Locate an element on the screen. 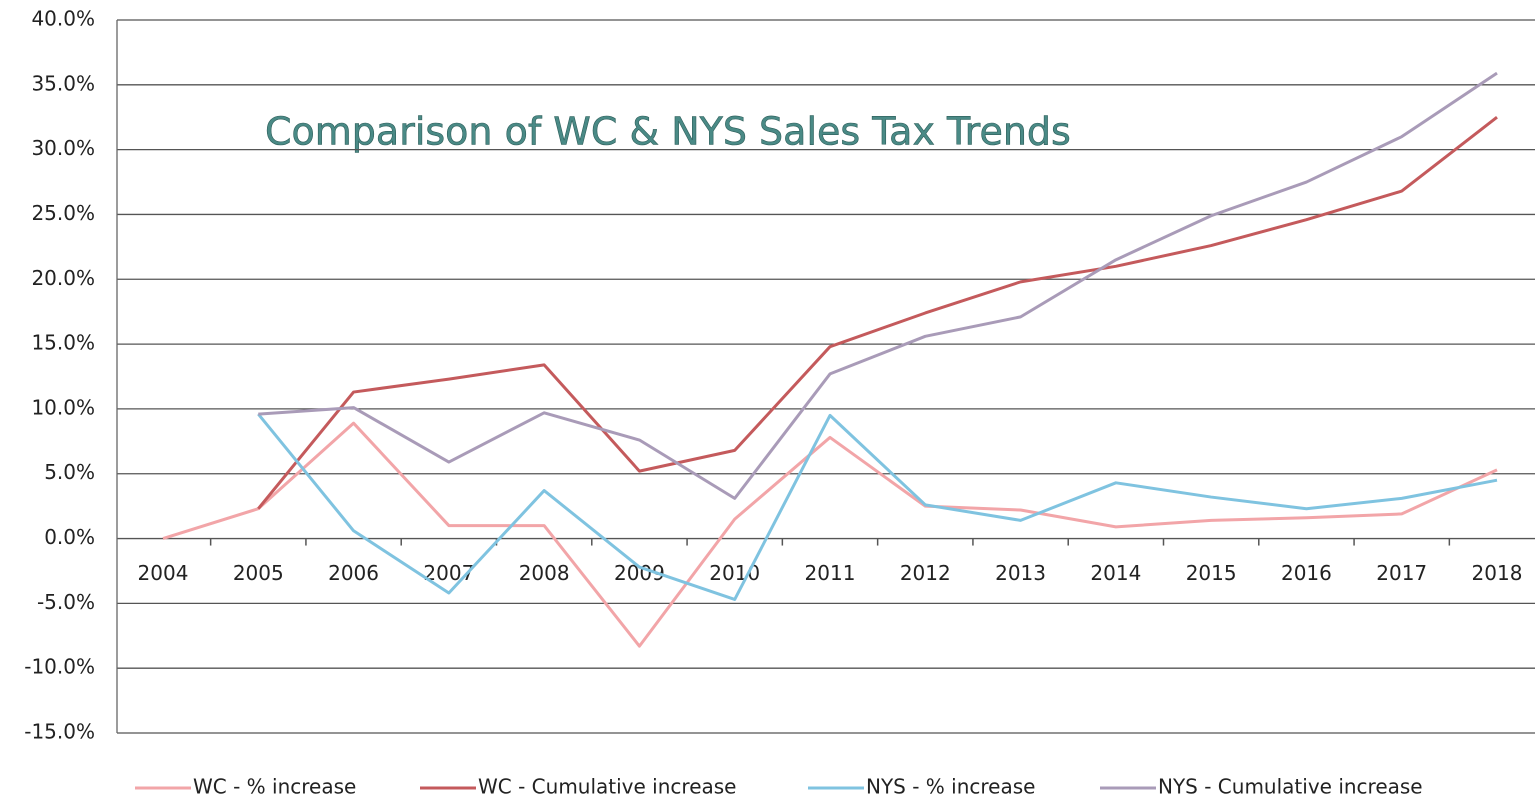  x-tick-label: 2017 is located at coordinates (1401, 573).